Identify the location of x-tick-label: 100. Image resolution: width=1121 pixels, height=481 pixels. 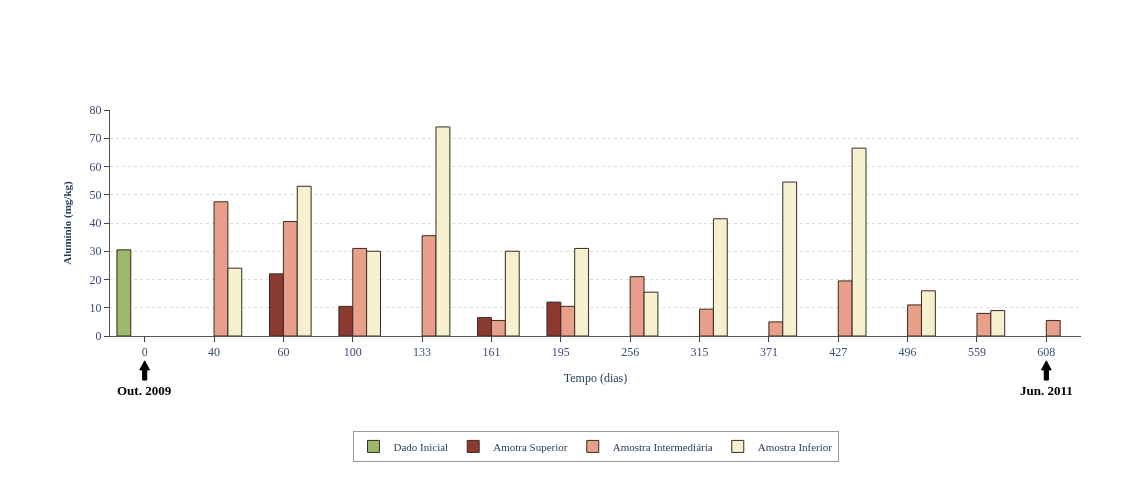
(352, 352).